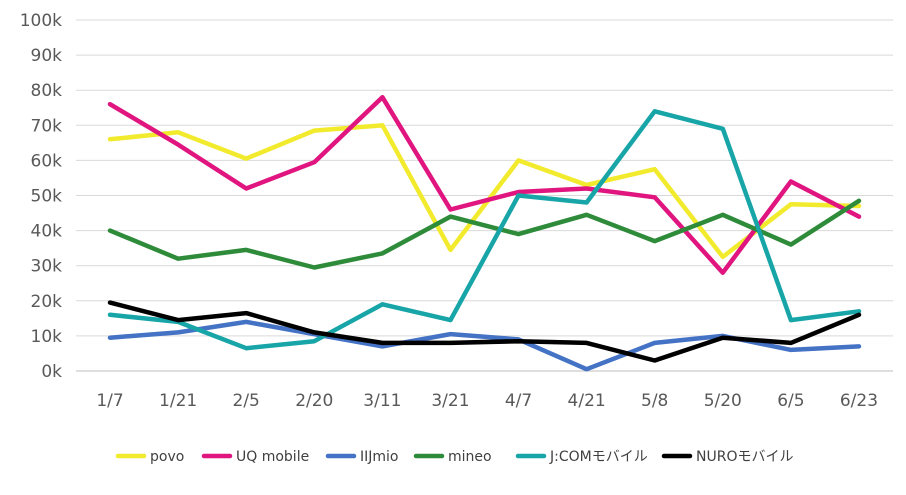 Image resolution: width=906 pixels, height=495 pixels. I want to click on y-tick-label: 60k, so click(47, 161).